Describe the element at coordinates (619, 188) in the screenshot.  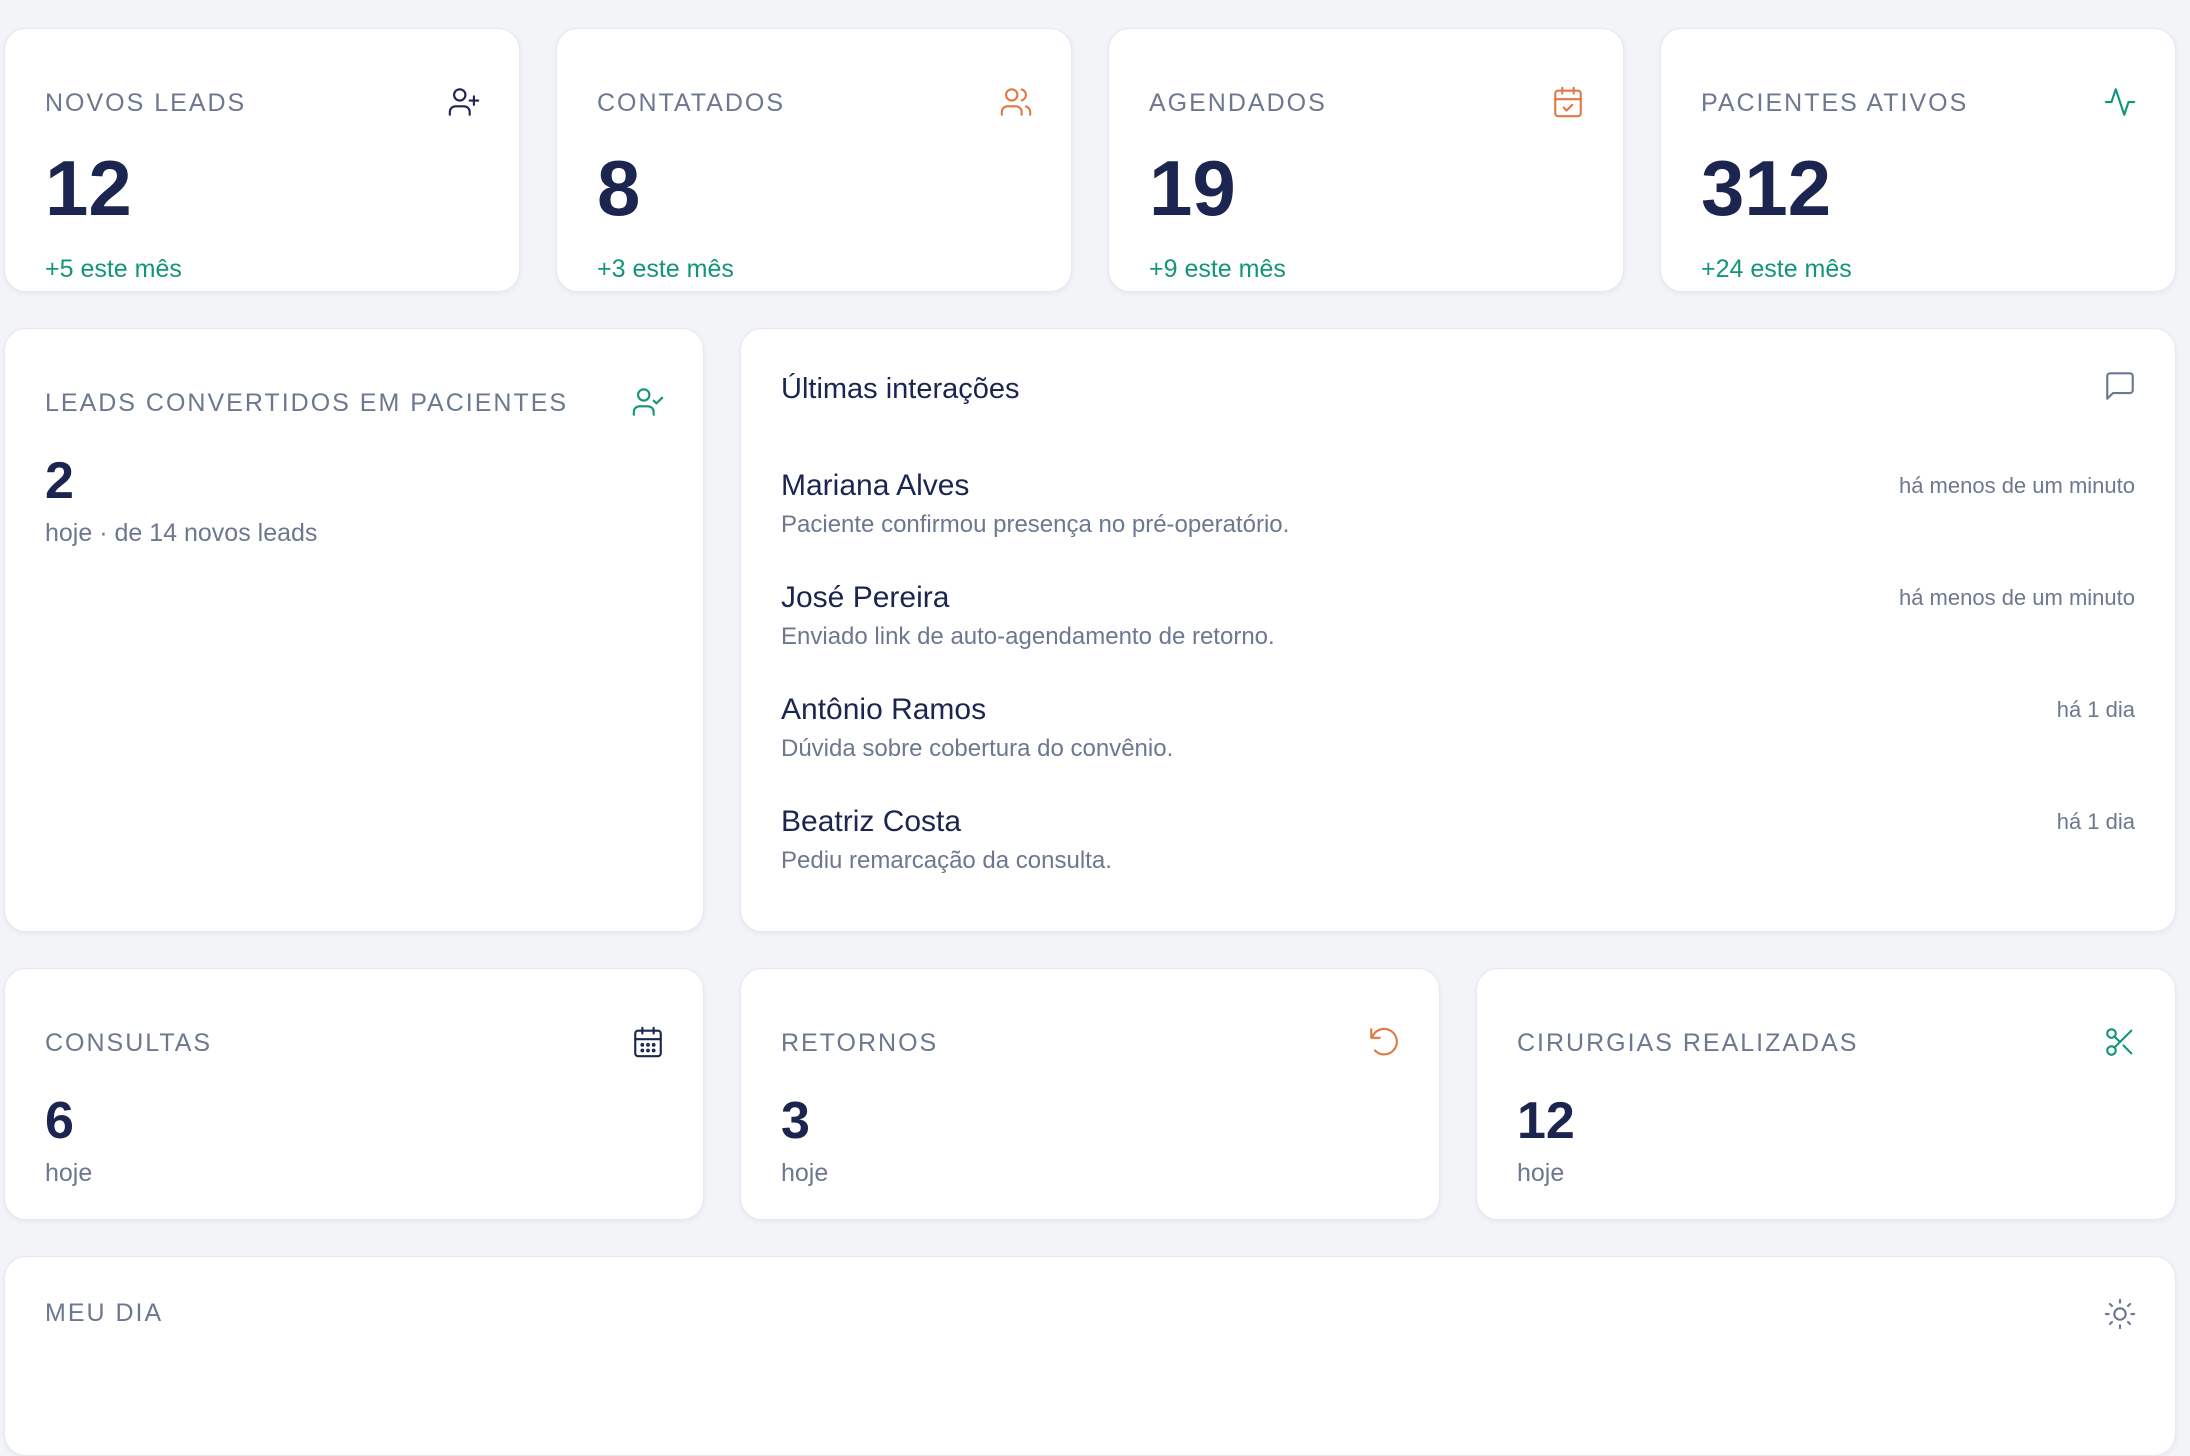
I see `stat-value: 8` at that location.